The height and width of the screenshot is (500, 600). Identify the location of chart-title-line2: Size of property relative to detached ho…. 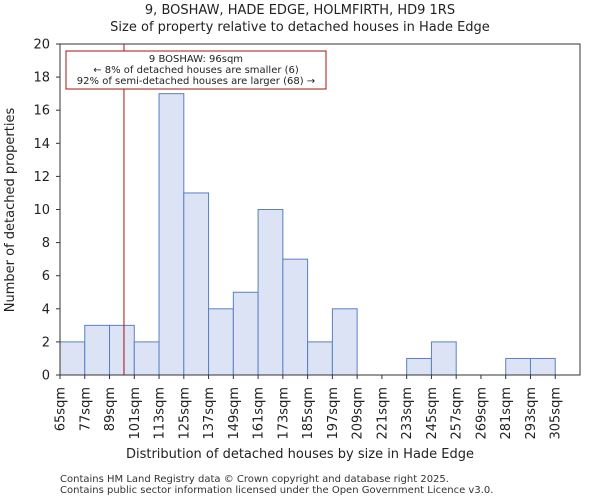
(300, 27).